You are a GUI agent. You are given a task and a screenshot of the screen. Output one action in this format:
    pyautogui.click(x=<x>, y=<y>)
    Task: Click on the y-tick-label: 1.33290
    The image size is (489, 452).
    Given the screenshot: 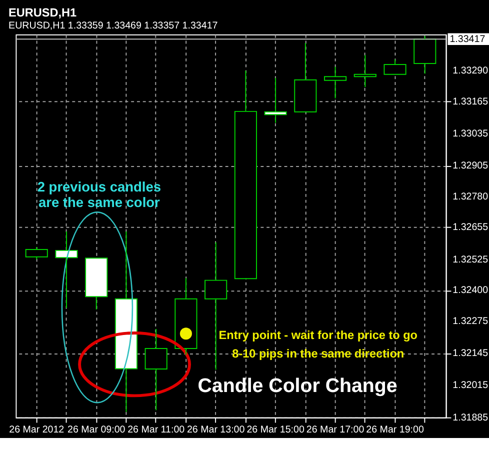 What is the action you would take?
    pyautogui.click(x=470, y=70)
    